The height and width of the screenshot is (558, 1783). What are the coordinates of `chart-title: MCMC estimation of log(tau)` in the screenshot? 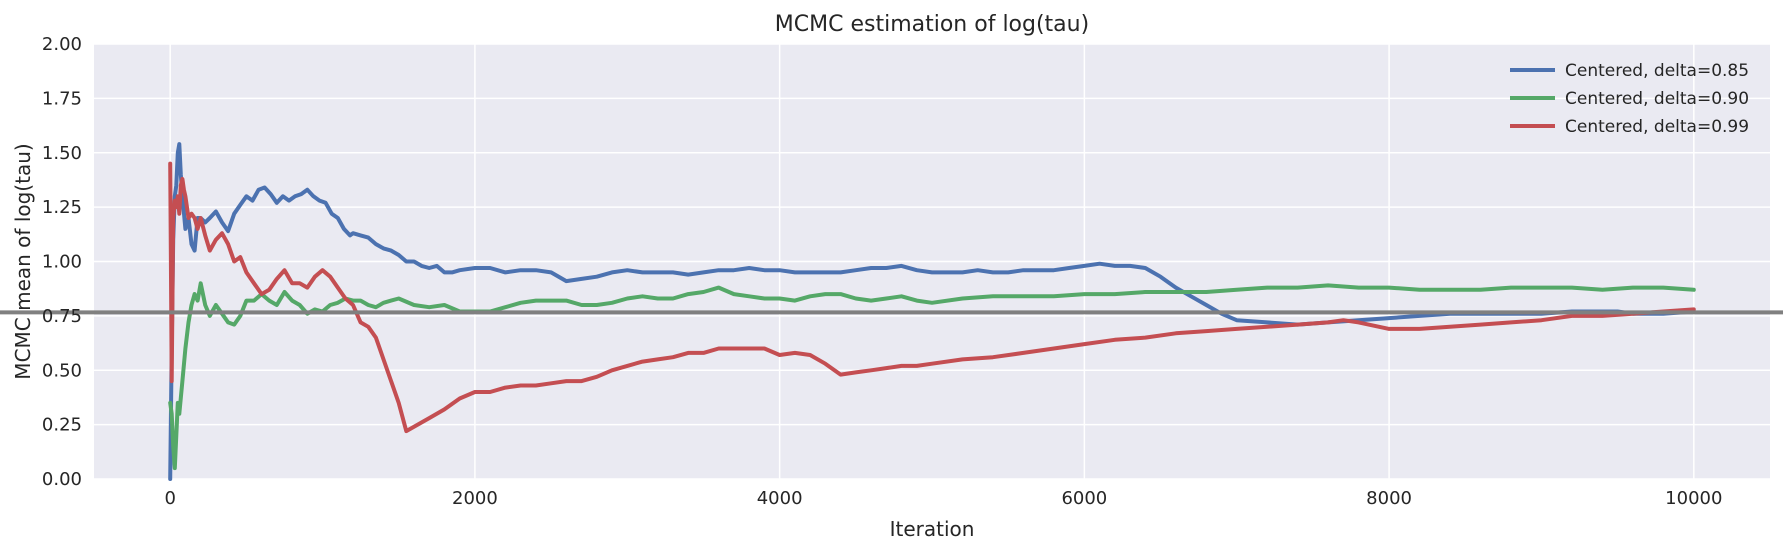 It's located at (932, 24).